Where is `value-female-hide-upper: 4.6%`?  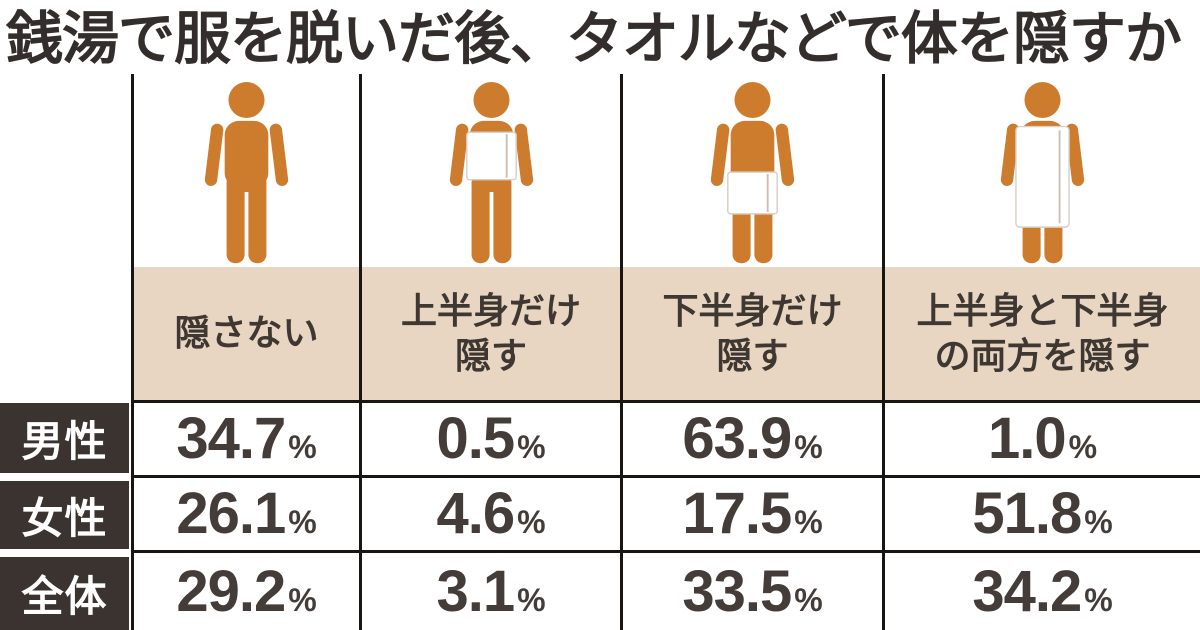 value-female-hide-upper: 4.6% is located at coordinates (491, 513).